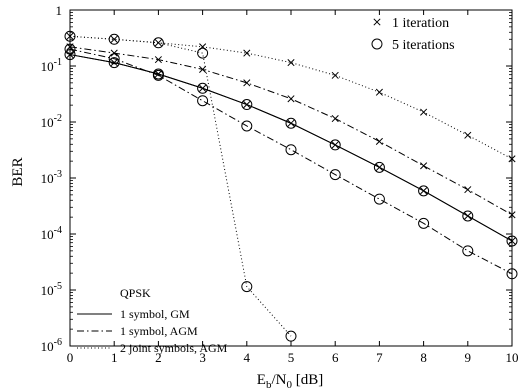  What do you see at coordinates (423, 45) in the screenshot?
I see `legend-item-label: 5 iterations` at bounding box center [423, 45].